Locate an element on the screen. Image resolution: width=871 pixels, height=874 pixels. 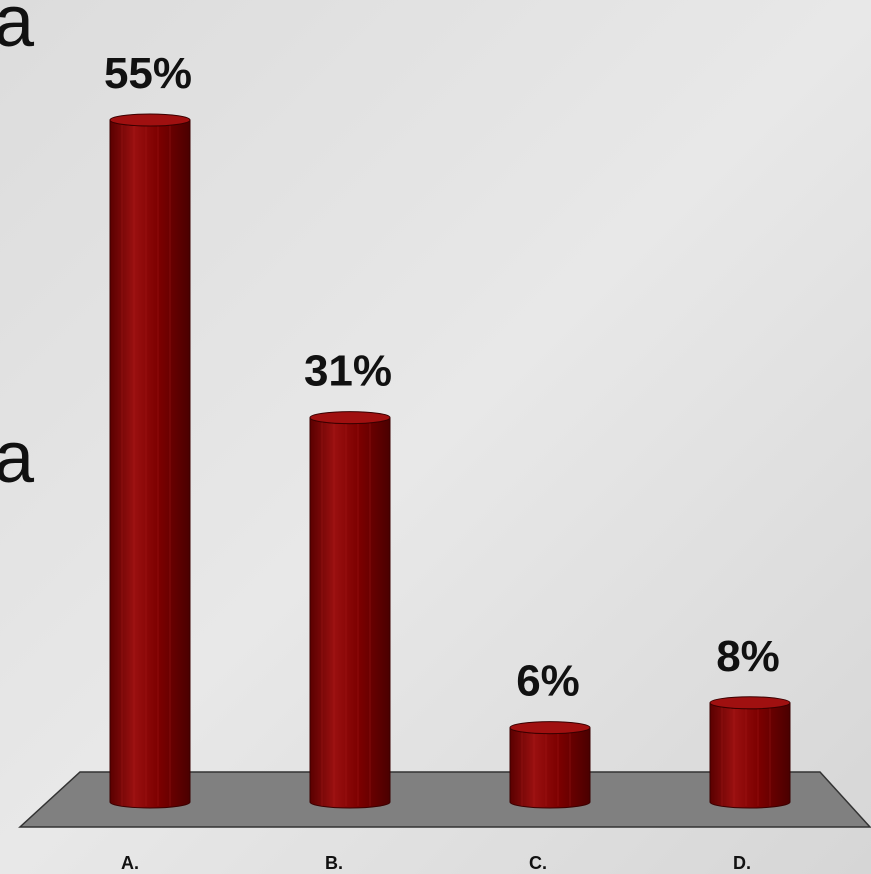
value-label: 8% is located at coordinates (748, 656).